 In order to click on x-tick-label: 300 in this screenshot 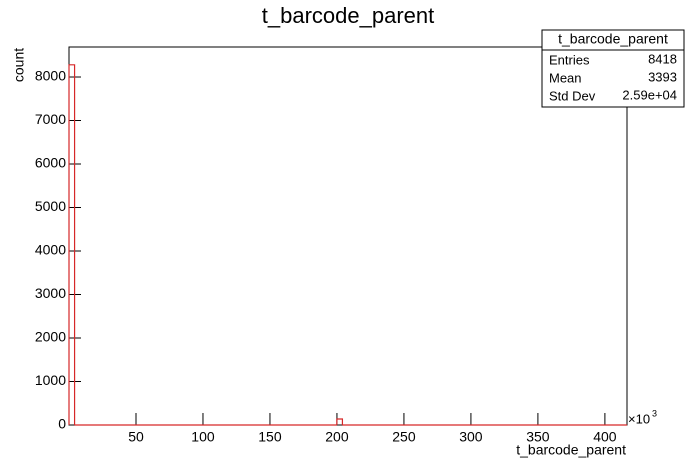, I will do `click(471, 437)`.